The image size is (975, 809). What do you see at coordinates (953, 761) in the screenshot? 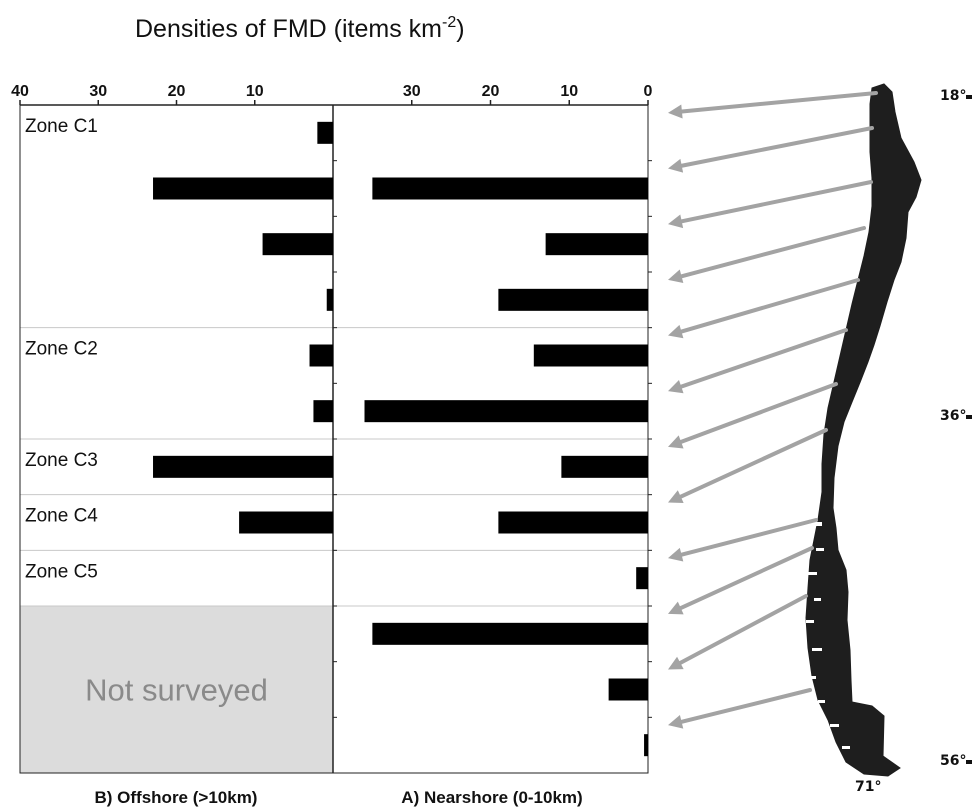
I see `latitude-label-56: 56°` at bounding box center [953, 761].